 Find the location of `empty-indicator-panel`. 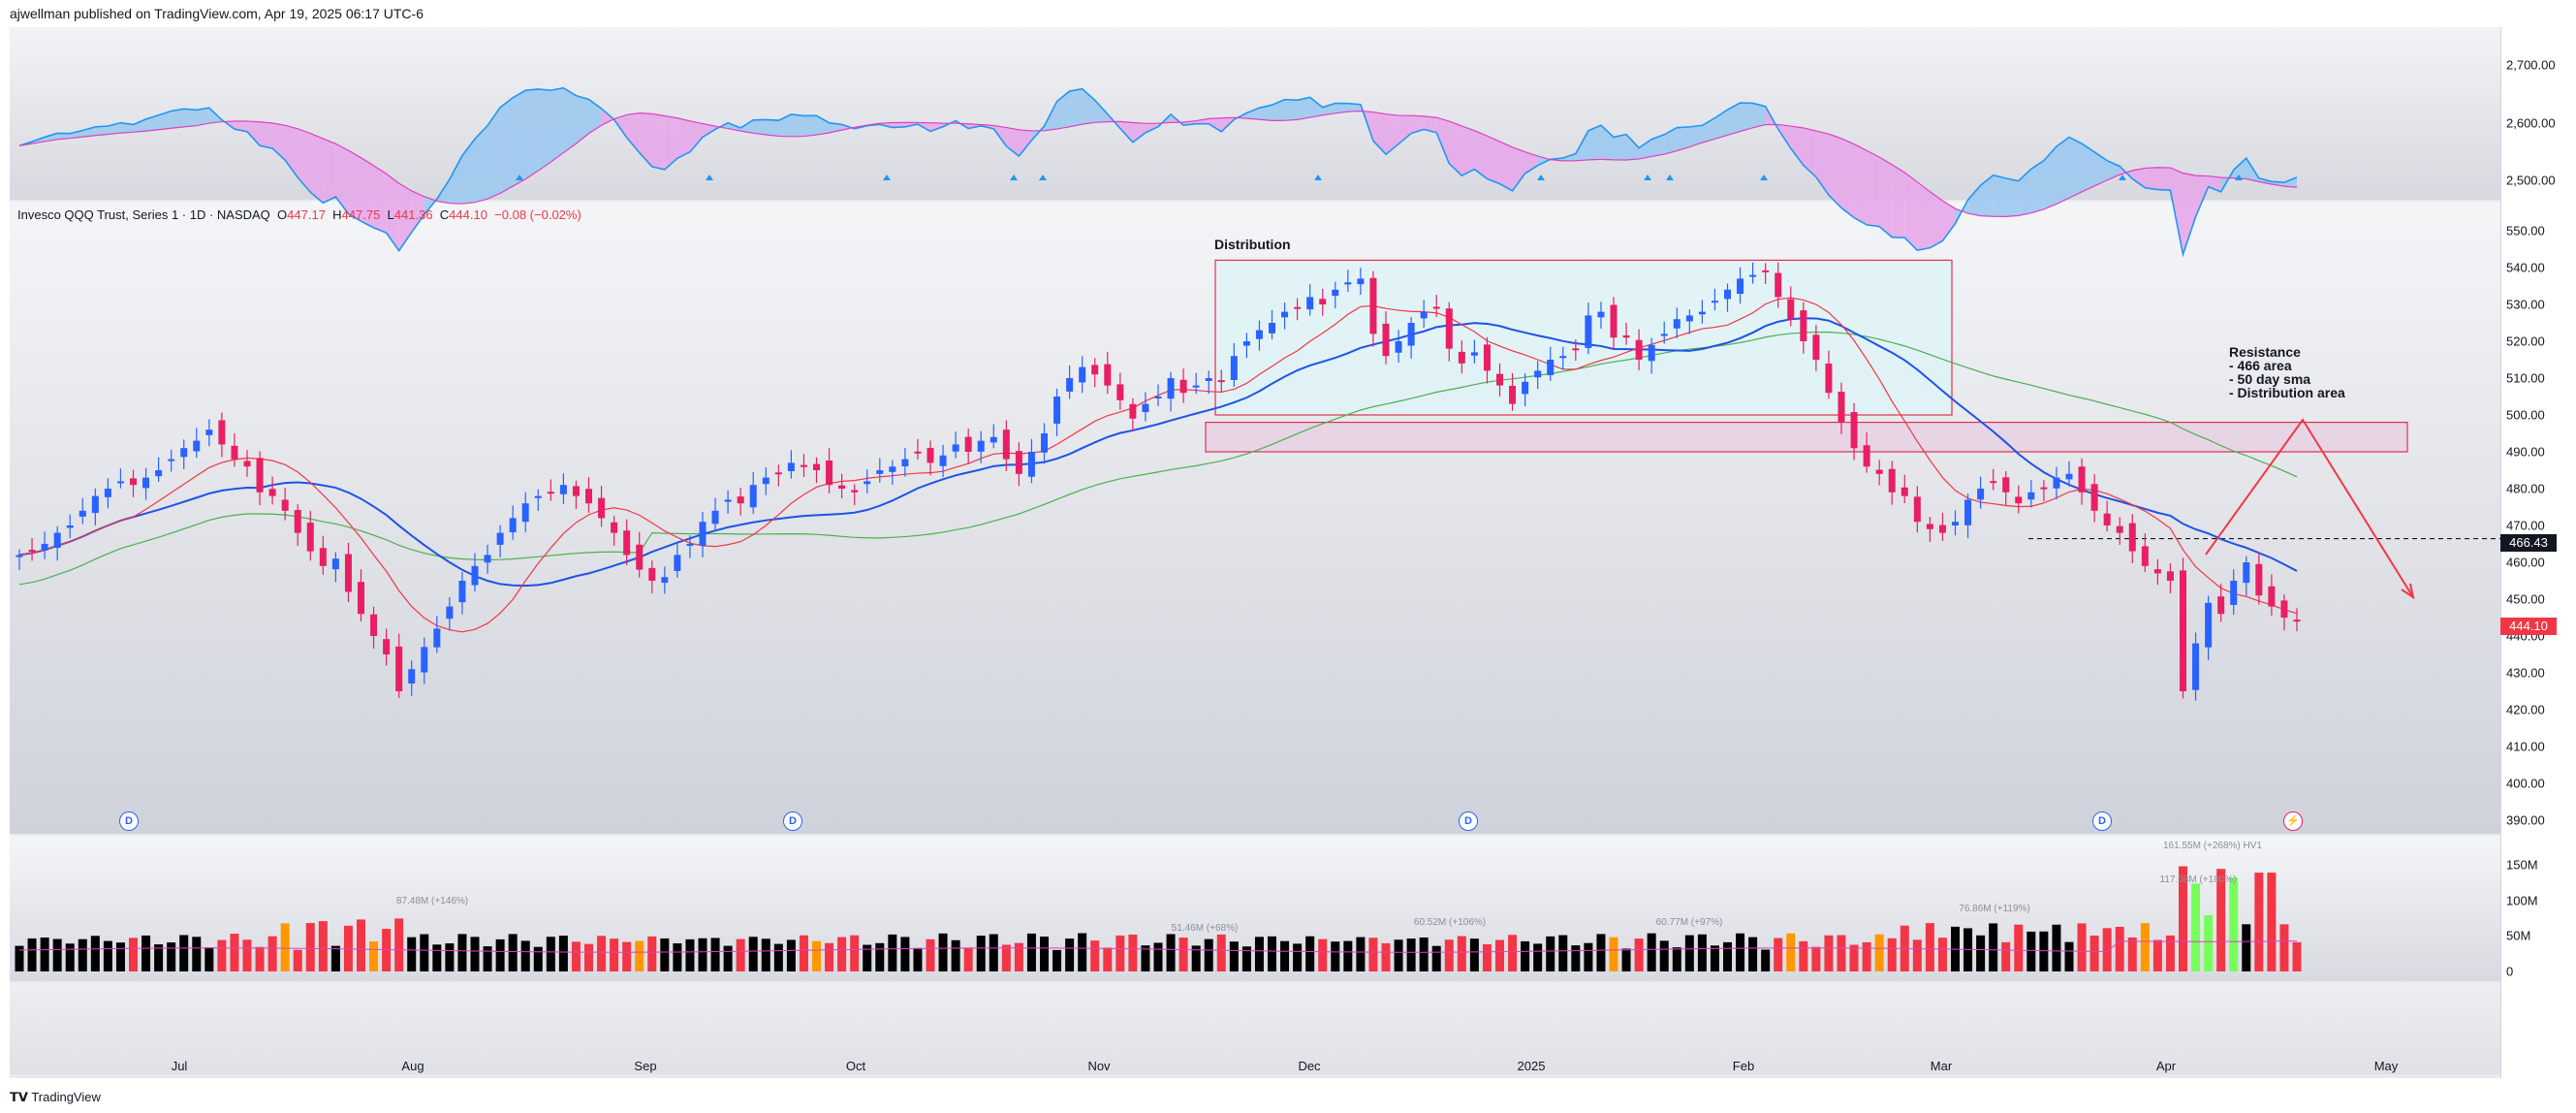

empty-indicator-panel is located at coordinates (1255, 1028).